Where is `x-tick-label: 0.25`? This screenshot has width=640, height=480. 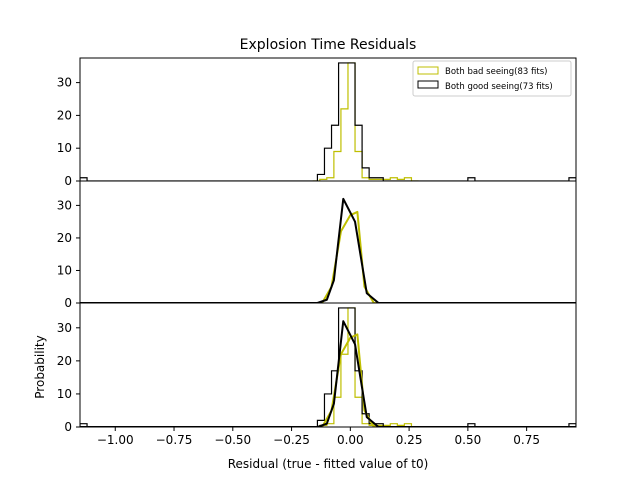 x-tick-label: 0.25 is located at coordinates (409, 440).